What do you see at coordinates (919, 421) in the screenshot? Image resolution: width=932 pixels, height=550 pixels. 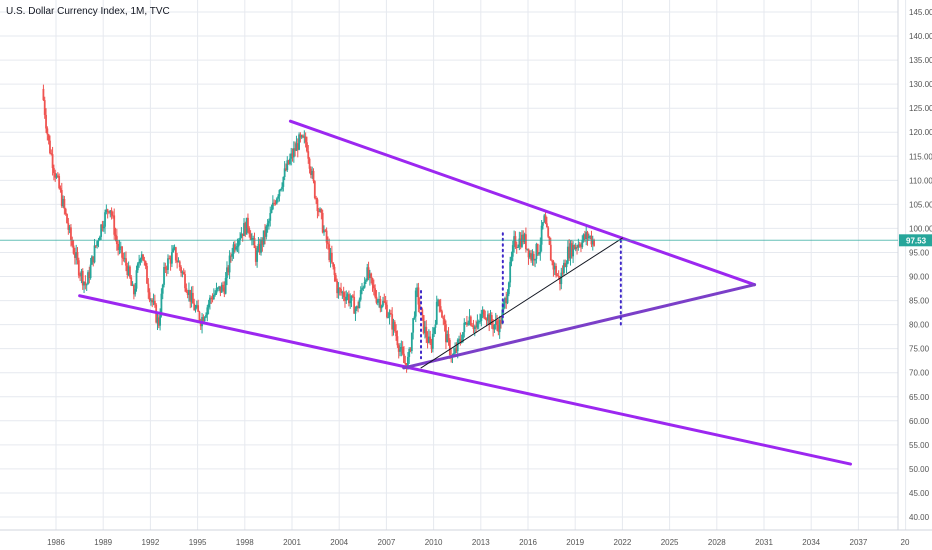 I see `y-tick-label: 60.00` at bounding box center [919, 421].